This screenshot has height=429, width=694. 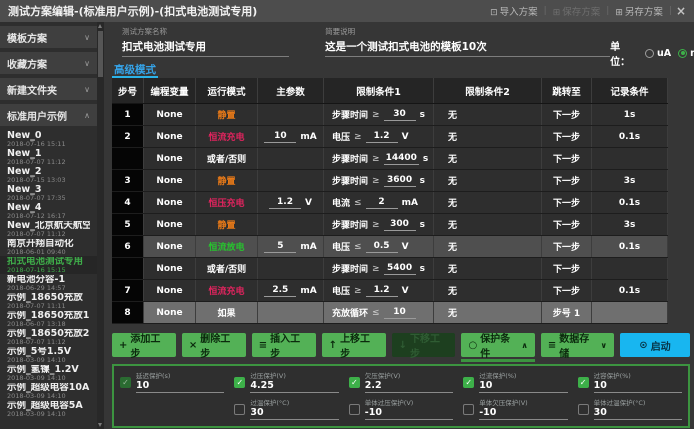 What do you see at coordinates (48, 265) in the screenshot?
I see `list-item: 扣式电池测试专用 2018-07-16 15:15` at bounding box center [48, 265].